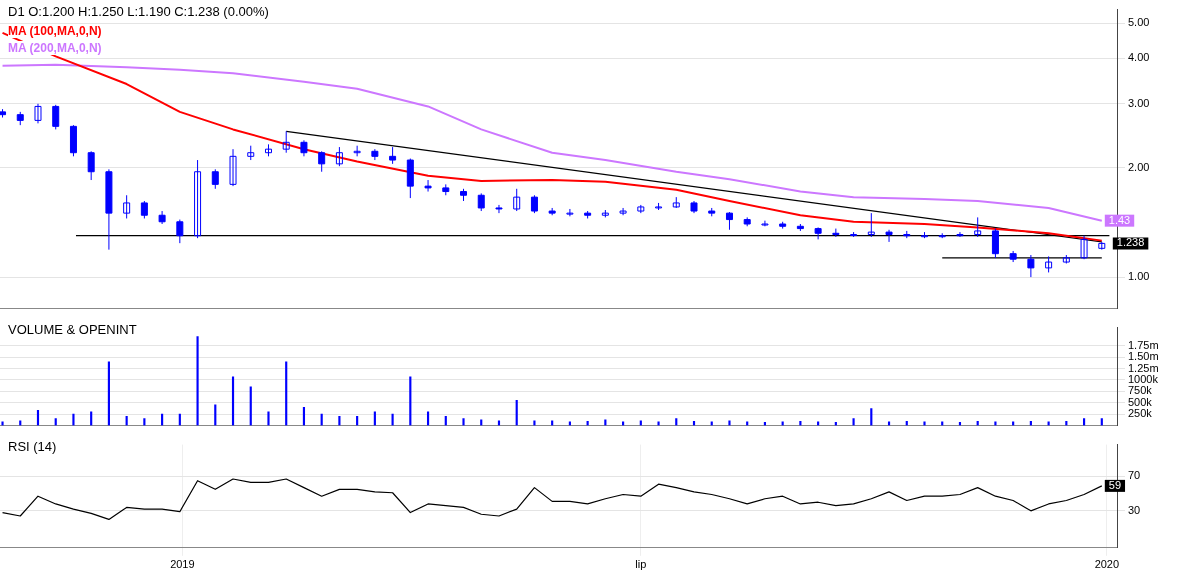  I want to click on text: 1.238, so click(1130, 242).